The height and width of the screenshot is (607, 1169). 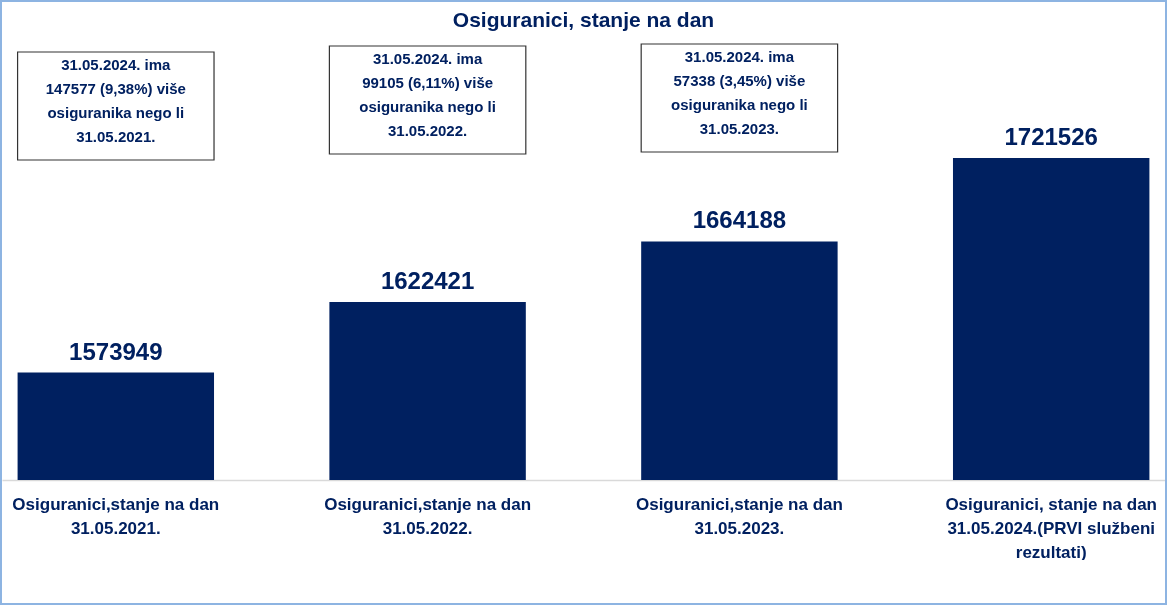 I want to click on chart-title: Osiguranici, stanje na dan, so click(x=583, y=20).